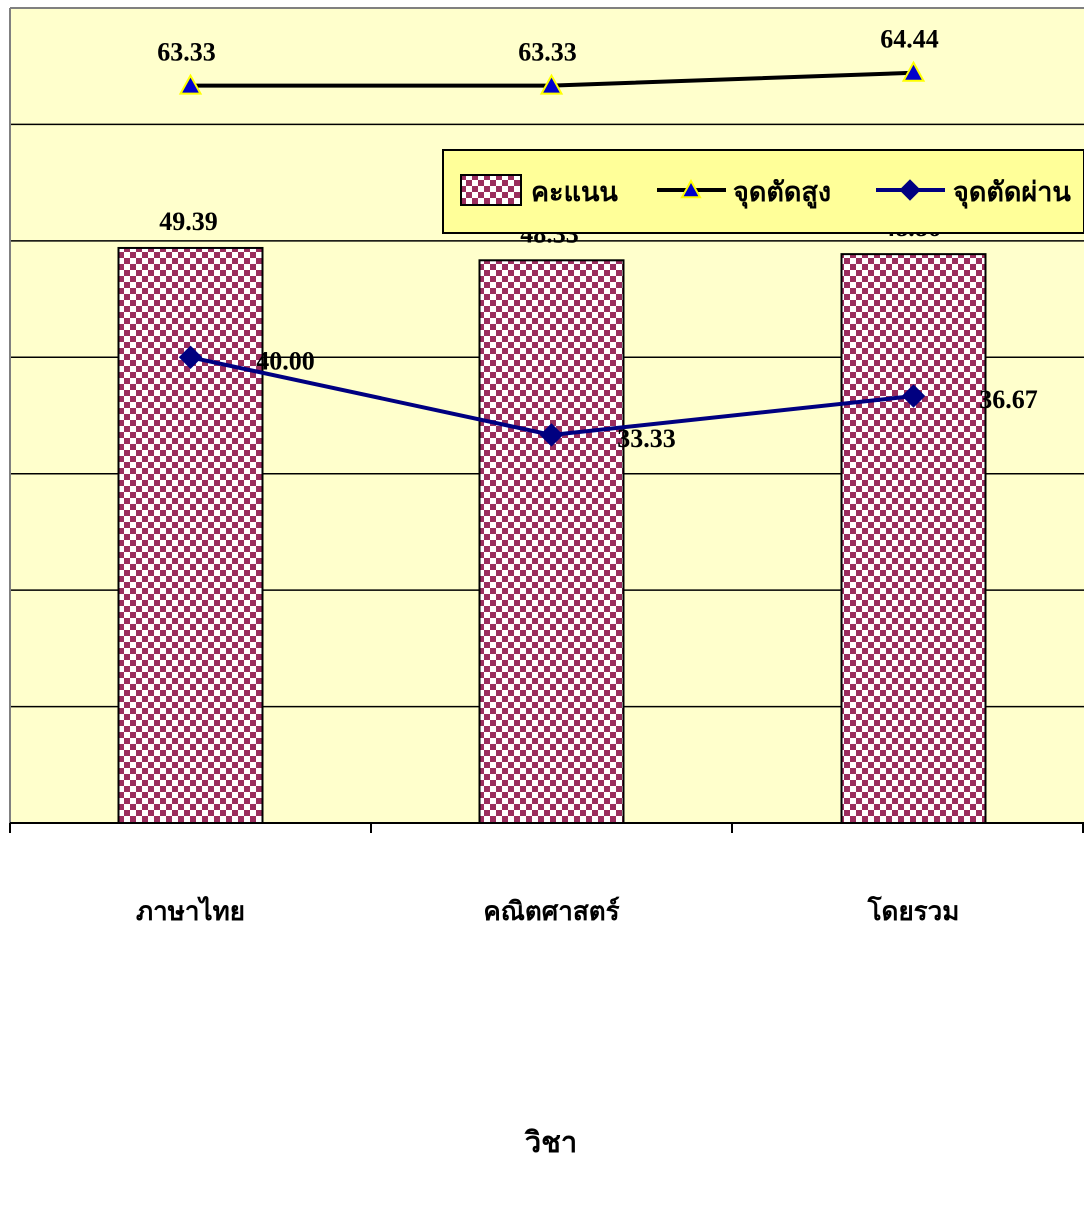  I want to click on legend-label-high: จุดตัดสูง, so click(782, 193).